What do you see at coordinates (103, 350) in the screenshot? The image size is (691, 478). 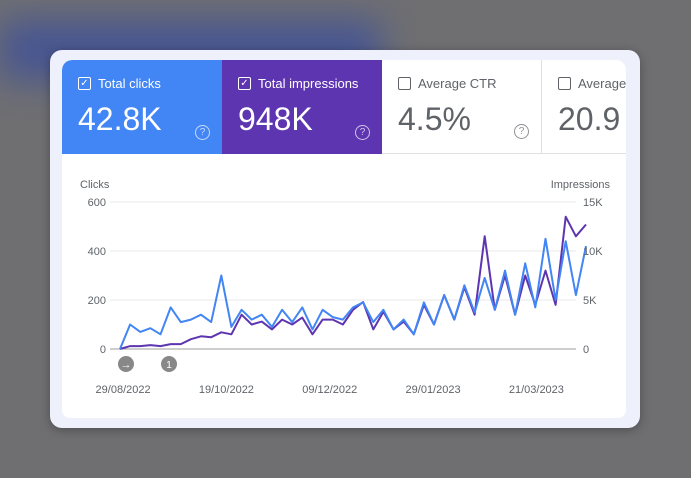 I see `y-tick-label: 0` at bounding box center [103, 350].